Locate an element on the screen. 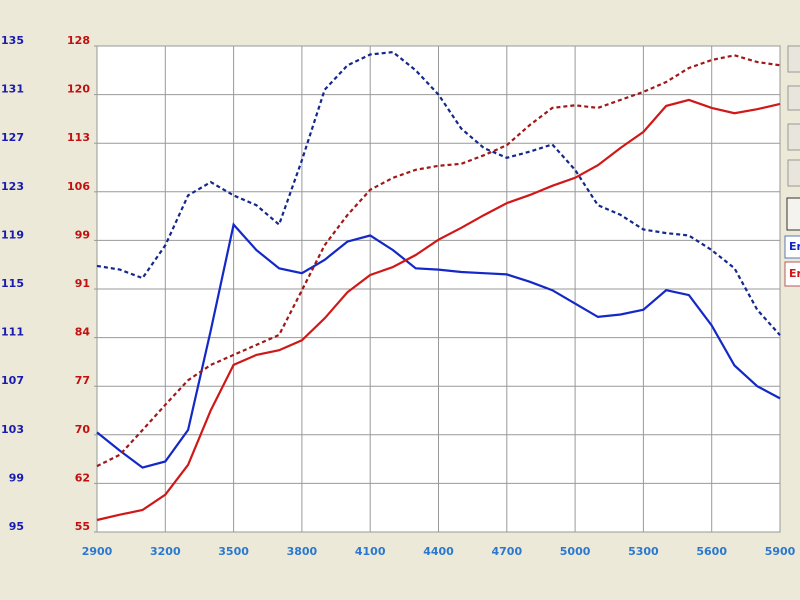 The image size is (800, 600). x-tick-label: 2900 is located at coordinates (97, 551).